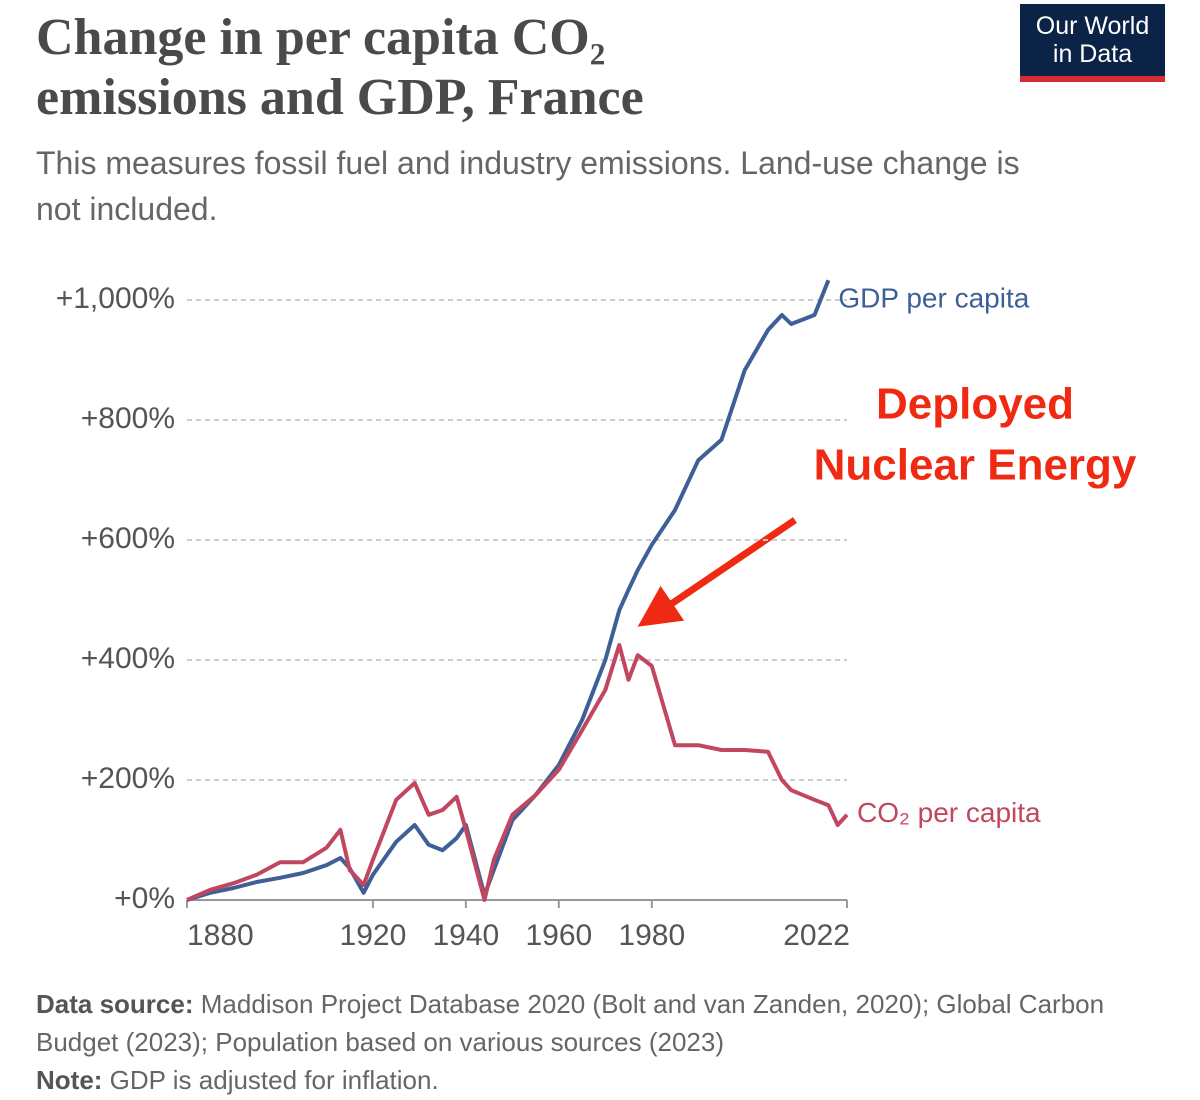 The height and width of the screenshot is (1100, 1200). I want to click on x-tick-label: 1940, so click(465, 935).